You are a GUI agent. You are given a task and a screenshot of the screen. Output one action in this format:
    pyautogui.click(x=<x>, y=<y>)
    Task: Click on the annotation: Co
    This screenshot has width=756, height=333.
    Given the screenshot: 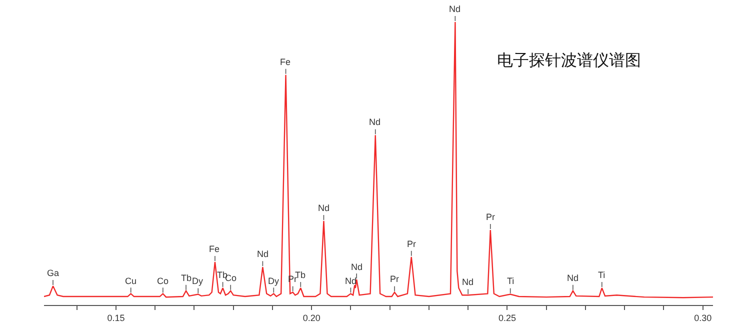 What is the action you would take?
    pyautogui.click(x=163, y=281)
    